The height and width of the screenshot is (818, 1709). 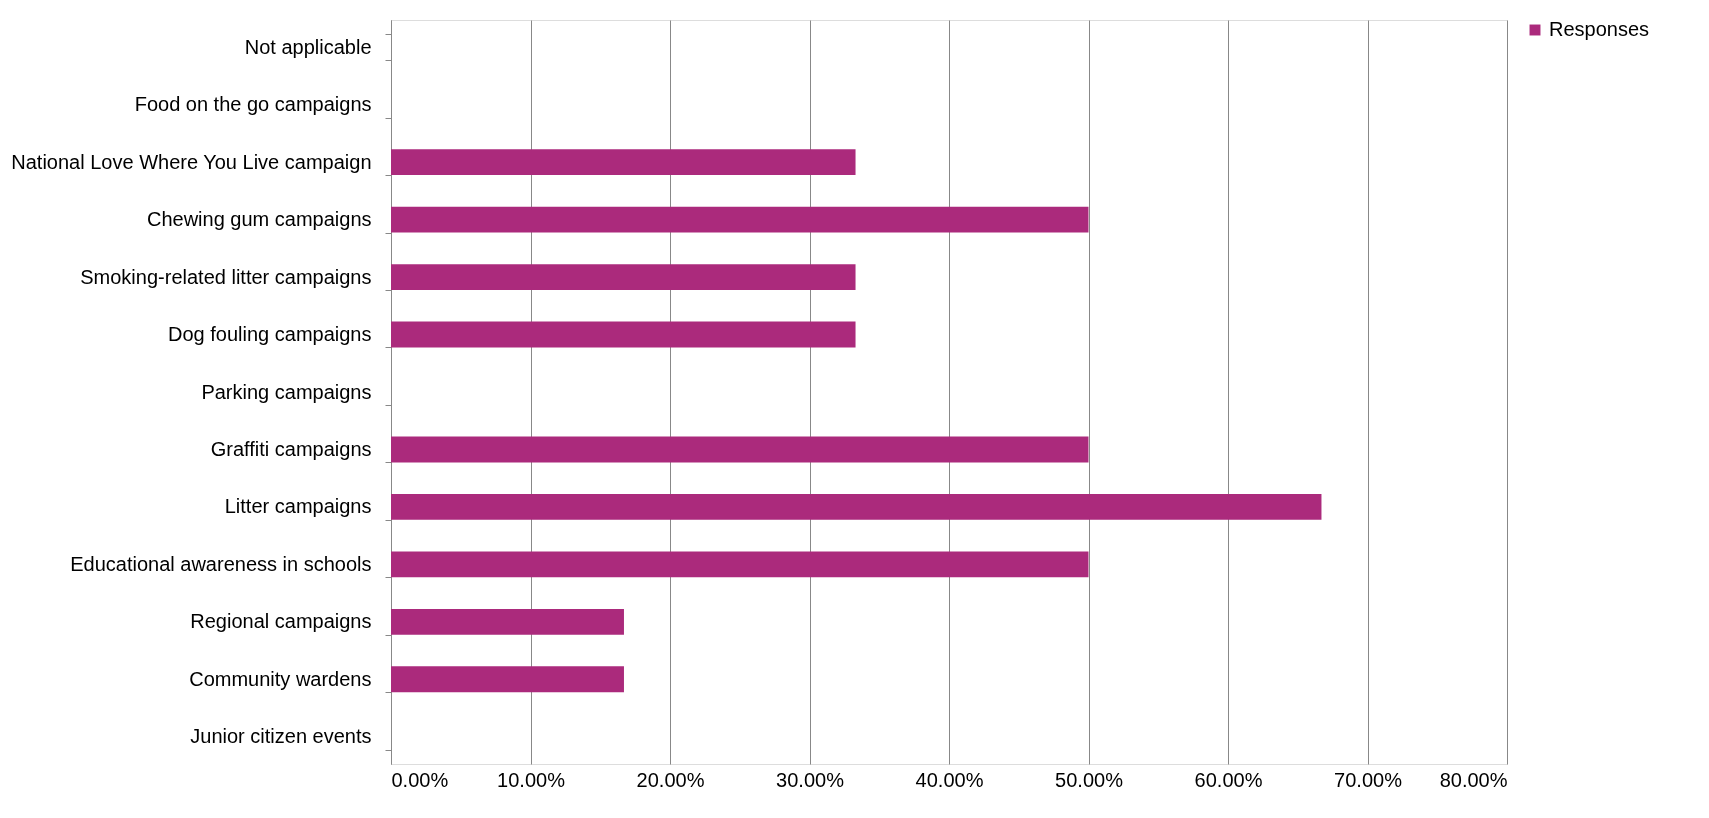 What do you see at coordinates (226, 276) in the screenshot?
I see `y-tick-label: Smoking-related litter campaigns` at bounding box center [226, 276].